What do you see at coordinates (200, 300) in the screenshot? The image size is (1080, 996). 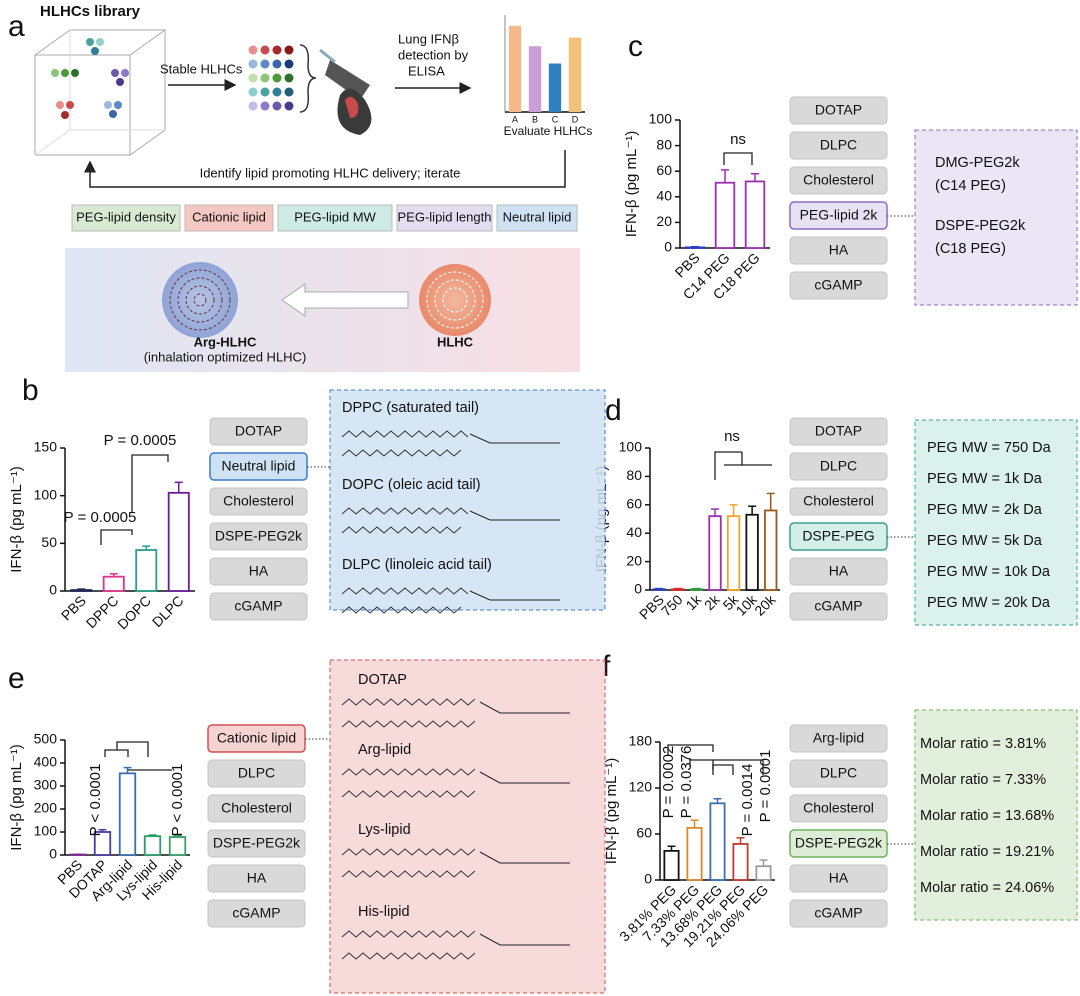 I see `arg-hlhc-particle` at bounding box center [200, 300].